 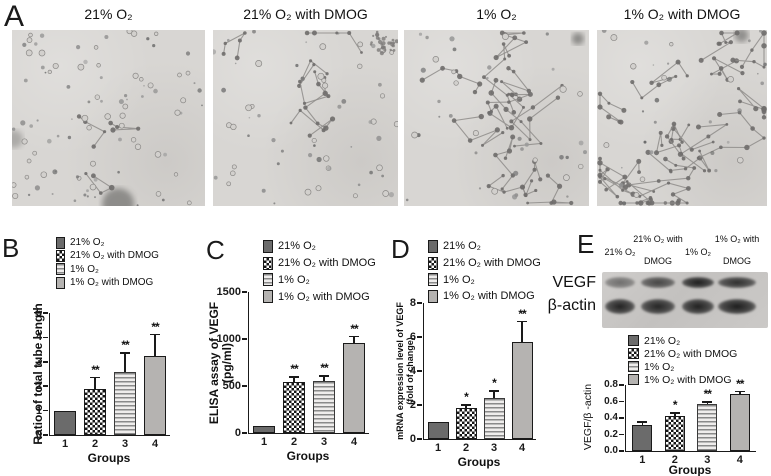 What do you see at coordinates (308, 456) in the screenshot?
I see `chart-c-xlabel: Groups` at bounding box center [308, 456].